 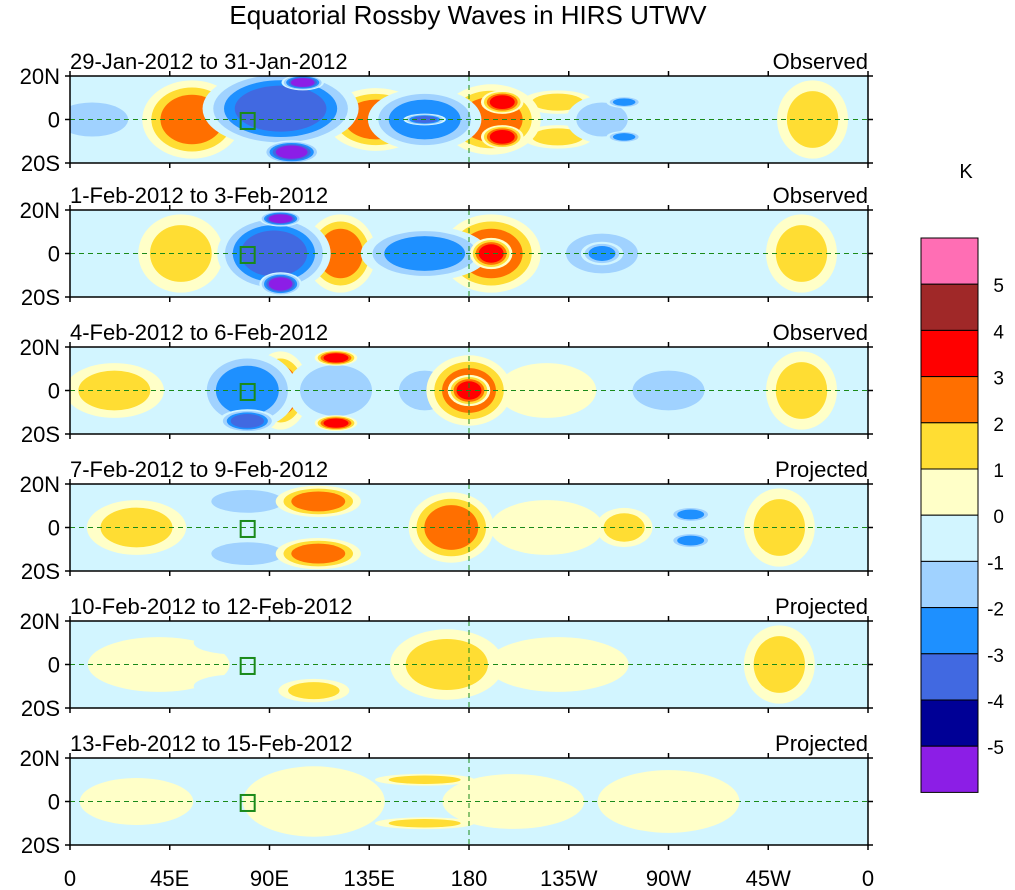 What do you see at coordinates (369, 878) in the screenshot?
I see `x-tick-label: 135E` at bounding box center [369, 878].